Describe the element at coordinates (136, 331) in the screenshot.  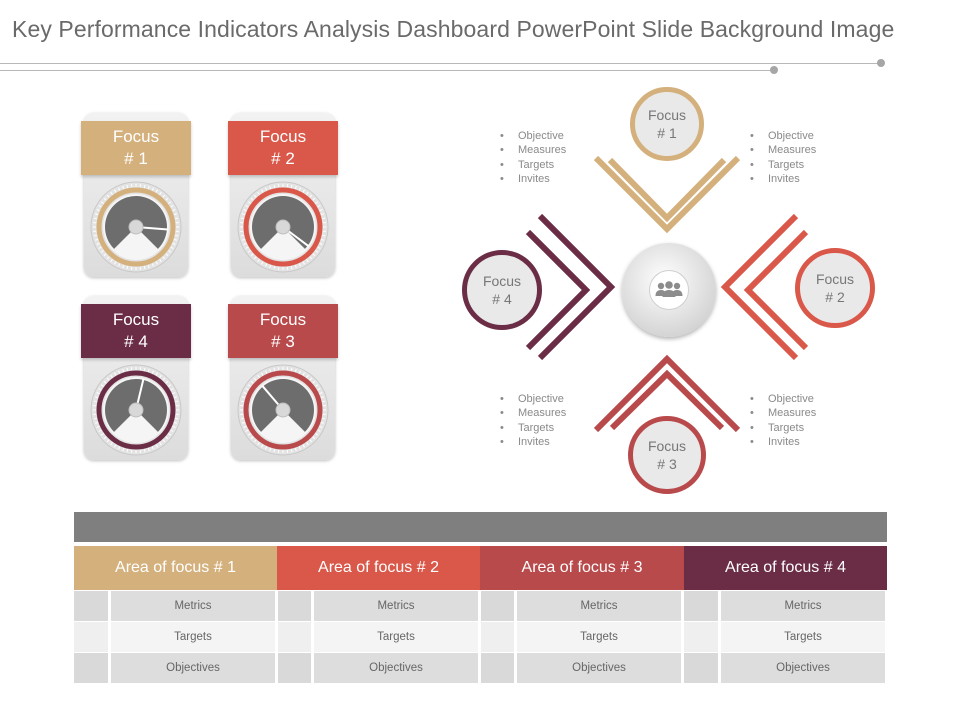
I see `gauge-label-4: Focus # 4` at that location.